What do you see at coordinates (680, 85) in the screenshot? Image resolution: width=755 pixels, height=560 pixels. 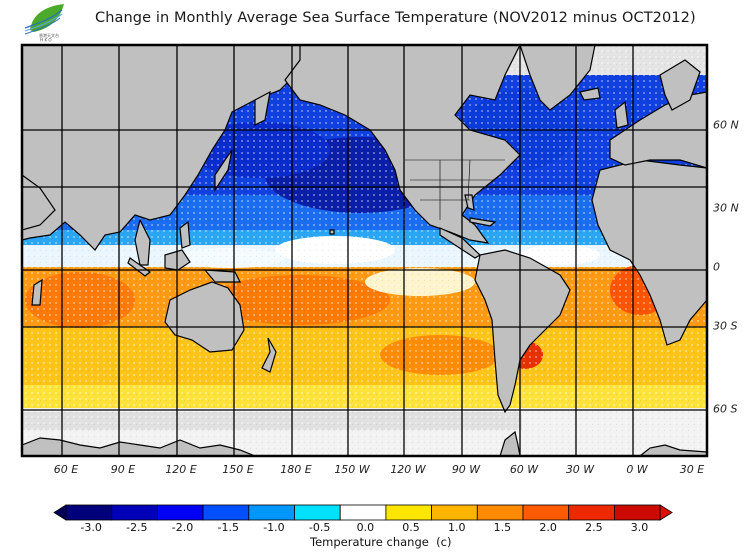 I see `land-scandinavia` at bounding box center [680, 85].